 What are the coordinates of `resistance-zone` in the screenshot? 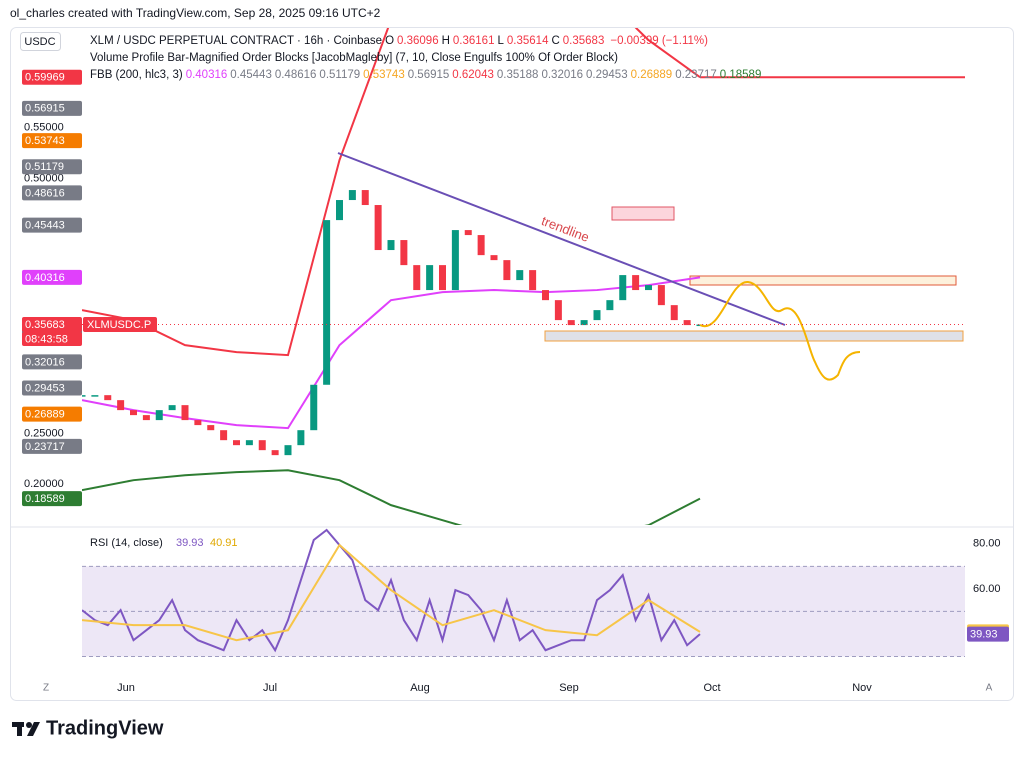 It's located at (823, 280).